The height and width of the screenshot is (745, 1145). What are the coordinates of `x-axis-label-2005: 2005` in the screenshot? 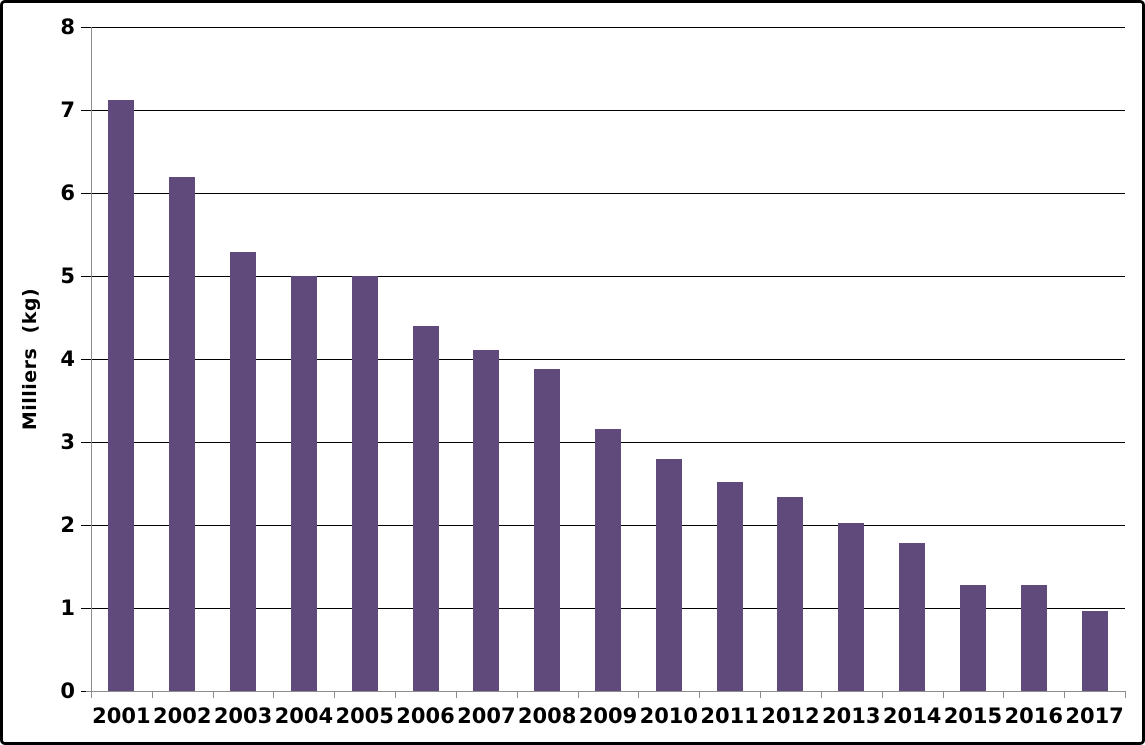 It's located at (364, 716).